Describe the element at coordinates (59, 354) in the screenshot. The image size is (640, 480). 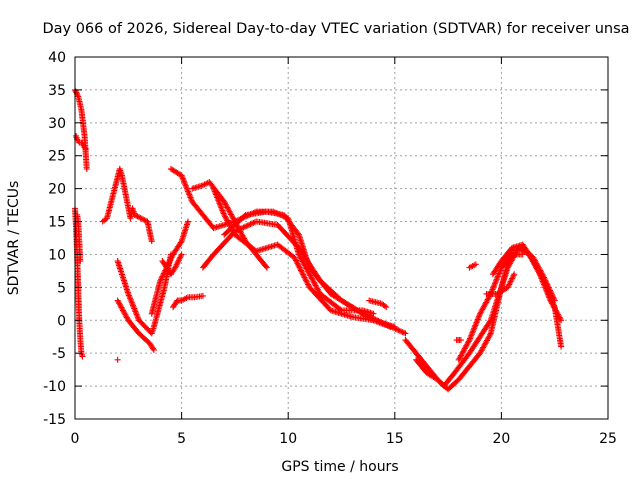
I see `y-tick-label: -5` at that location.